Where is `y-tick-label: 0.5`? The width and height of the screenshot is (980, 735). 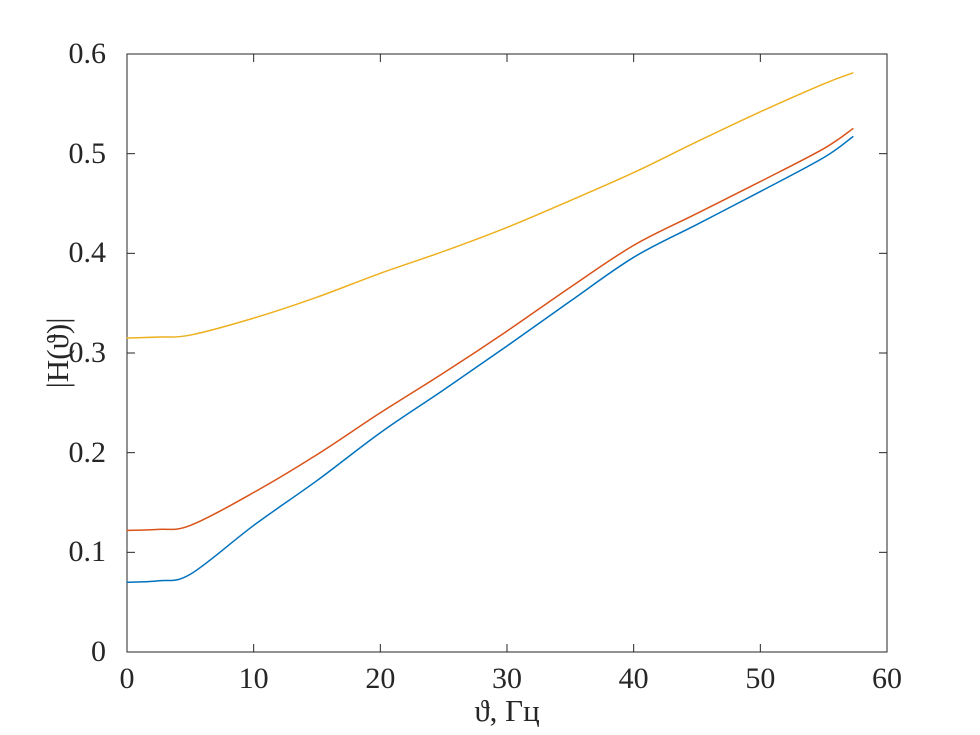
y-tick-label: 0.5 is located at coordinates (87, 153).